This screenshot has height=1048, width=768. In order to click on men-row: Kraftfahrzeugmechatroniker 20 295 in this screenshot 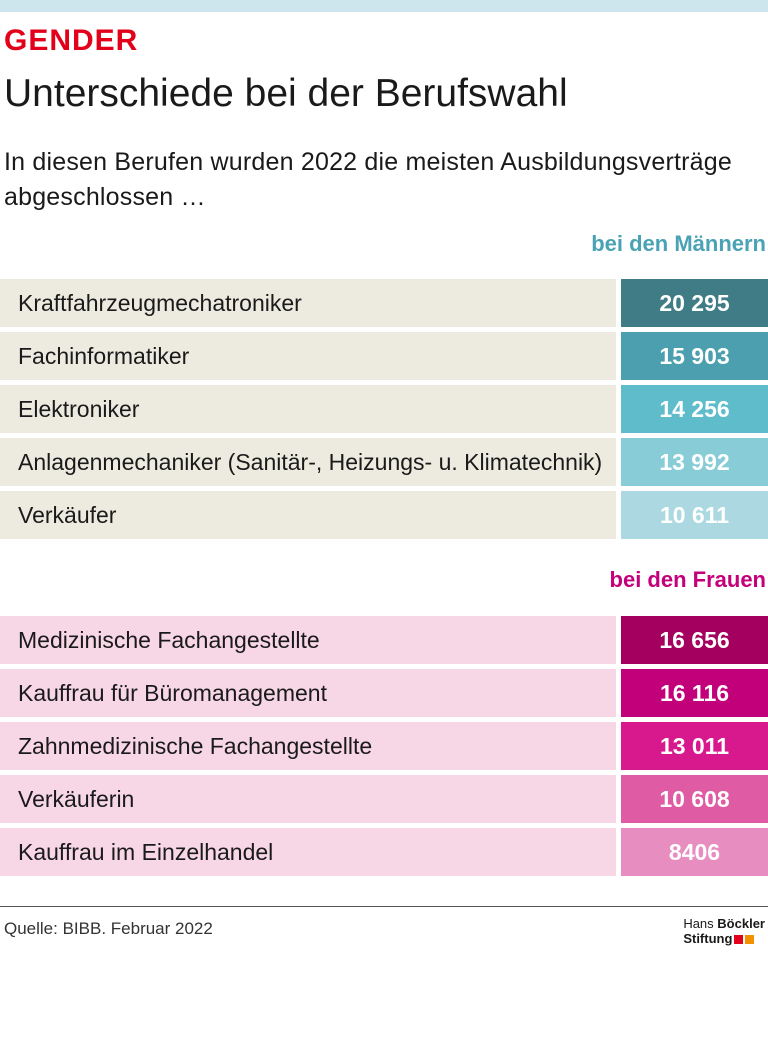, I will do `click(384, 303)`.